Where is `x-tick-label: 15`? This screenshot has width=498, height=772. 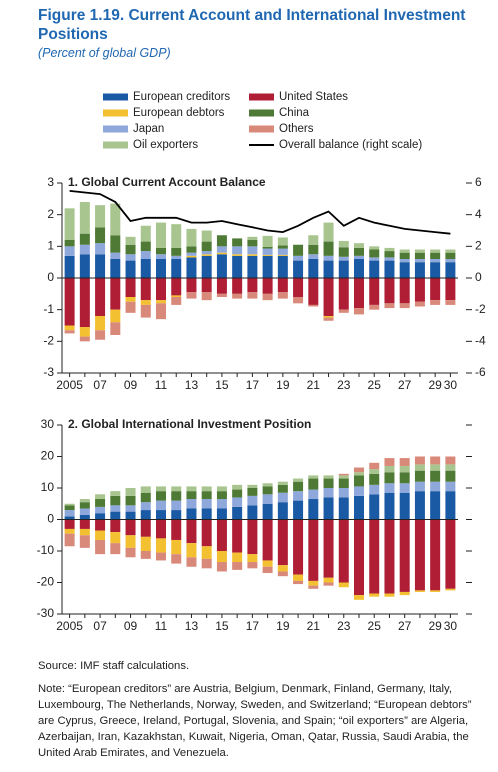 x-tick-label: 15 is located at coordinates (222, 385).